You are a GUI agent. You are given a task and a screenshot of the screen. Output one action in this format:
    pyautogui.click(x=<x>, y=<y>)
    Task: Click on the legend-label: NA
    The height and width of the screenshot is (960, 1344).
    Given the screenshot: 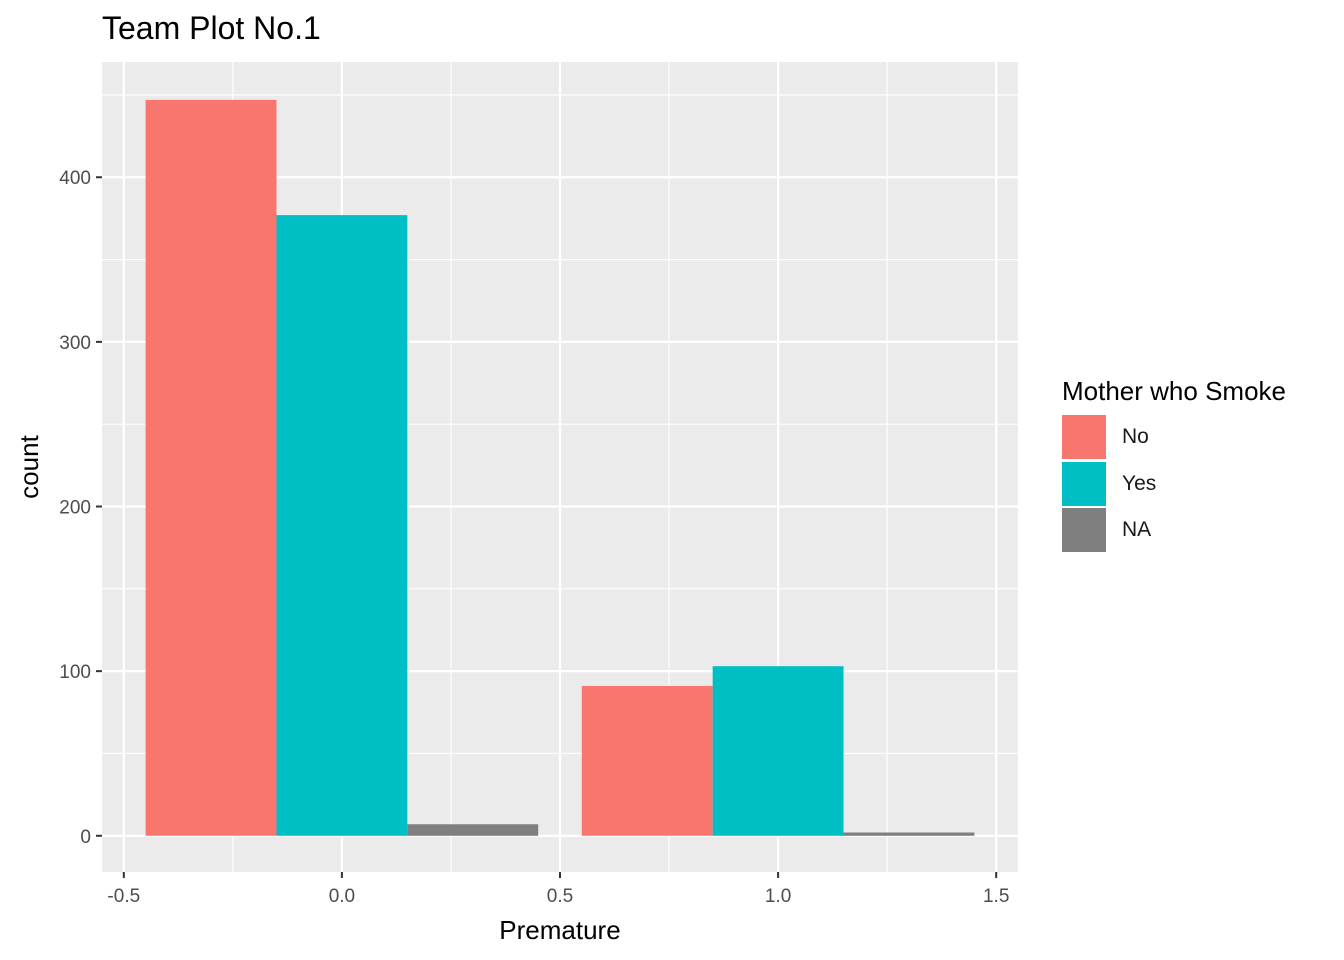 What is the action you would take?
    pyautogui.click(x=1137, y=529)
    